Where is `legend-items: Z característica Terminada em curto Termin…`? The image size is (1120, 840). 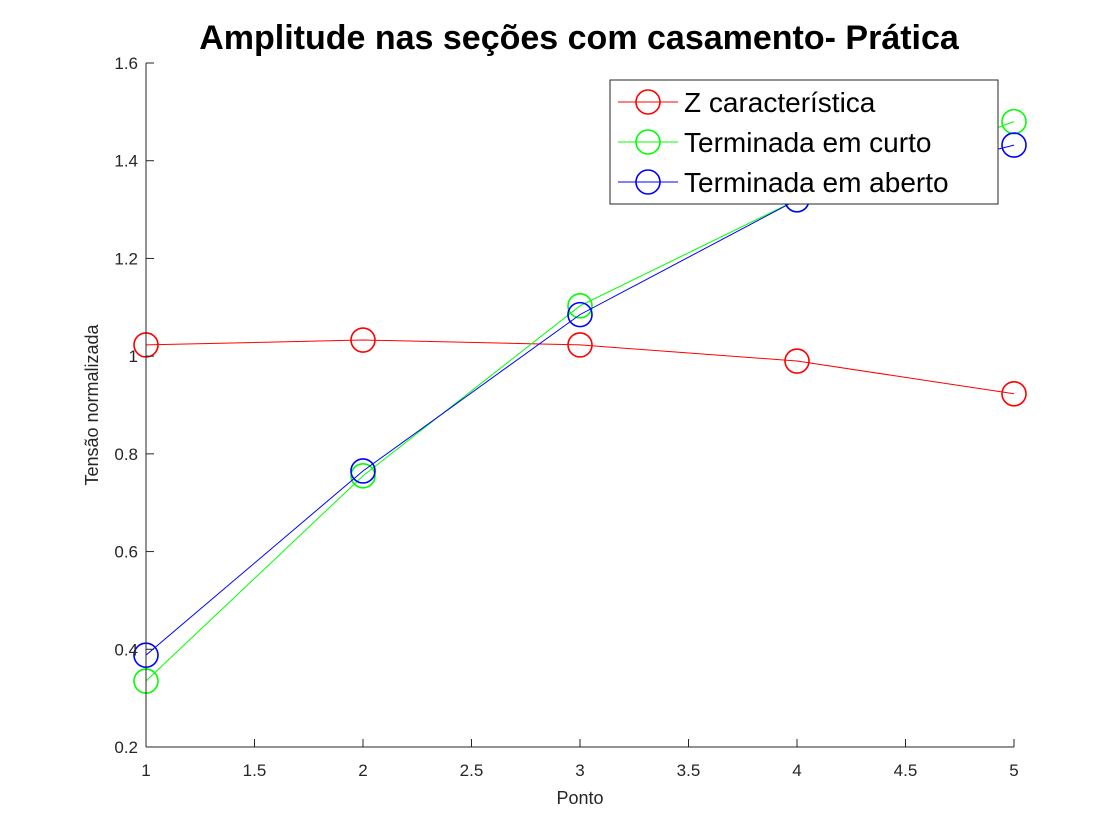
legend-items: Z característica Terminada em curto Termin… is located at coordinates (783, 142).